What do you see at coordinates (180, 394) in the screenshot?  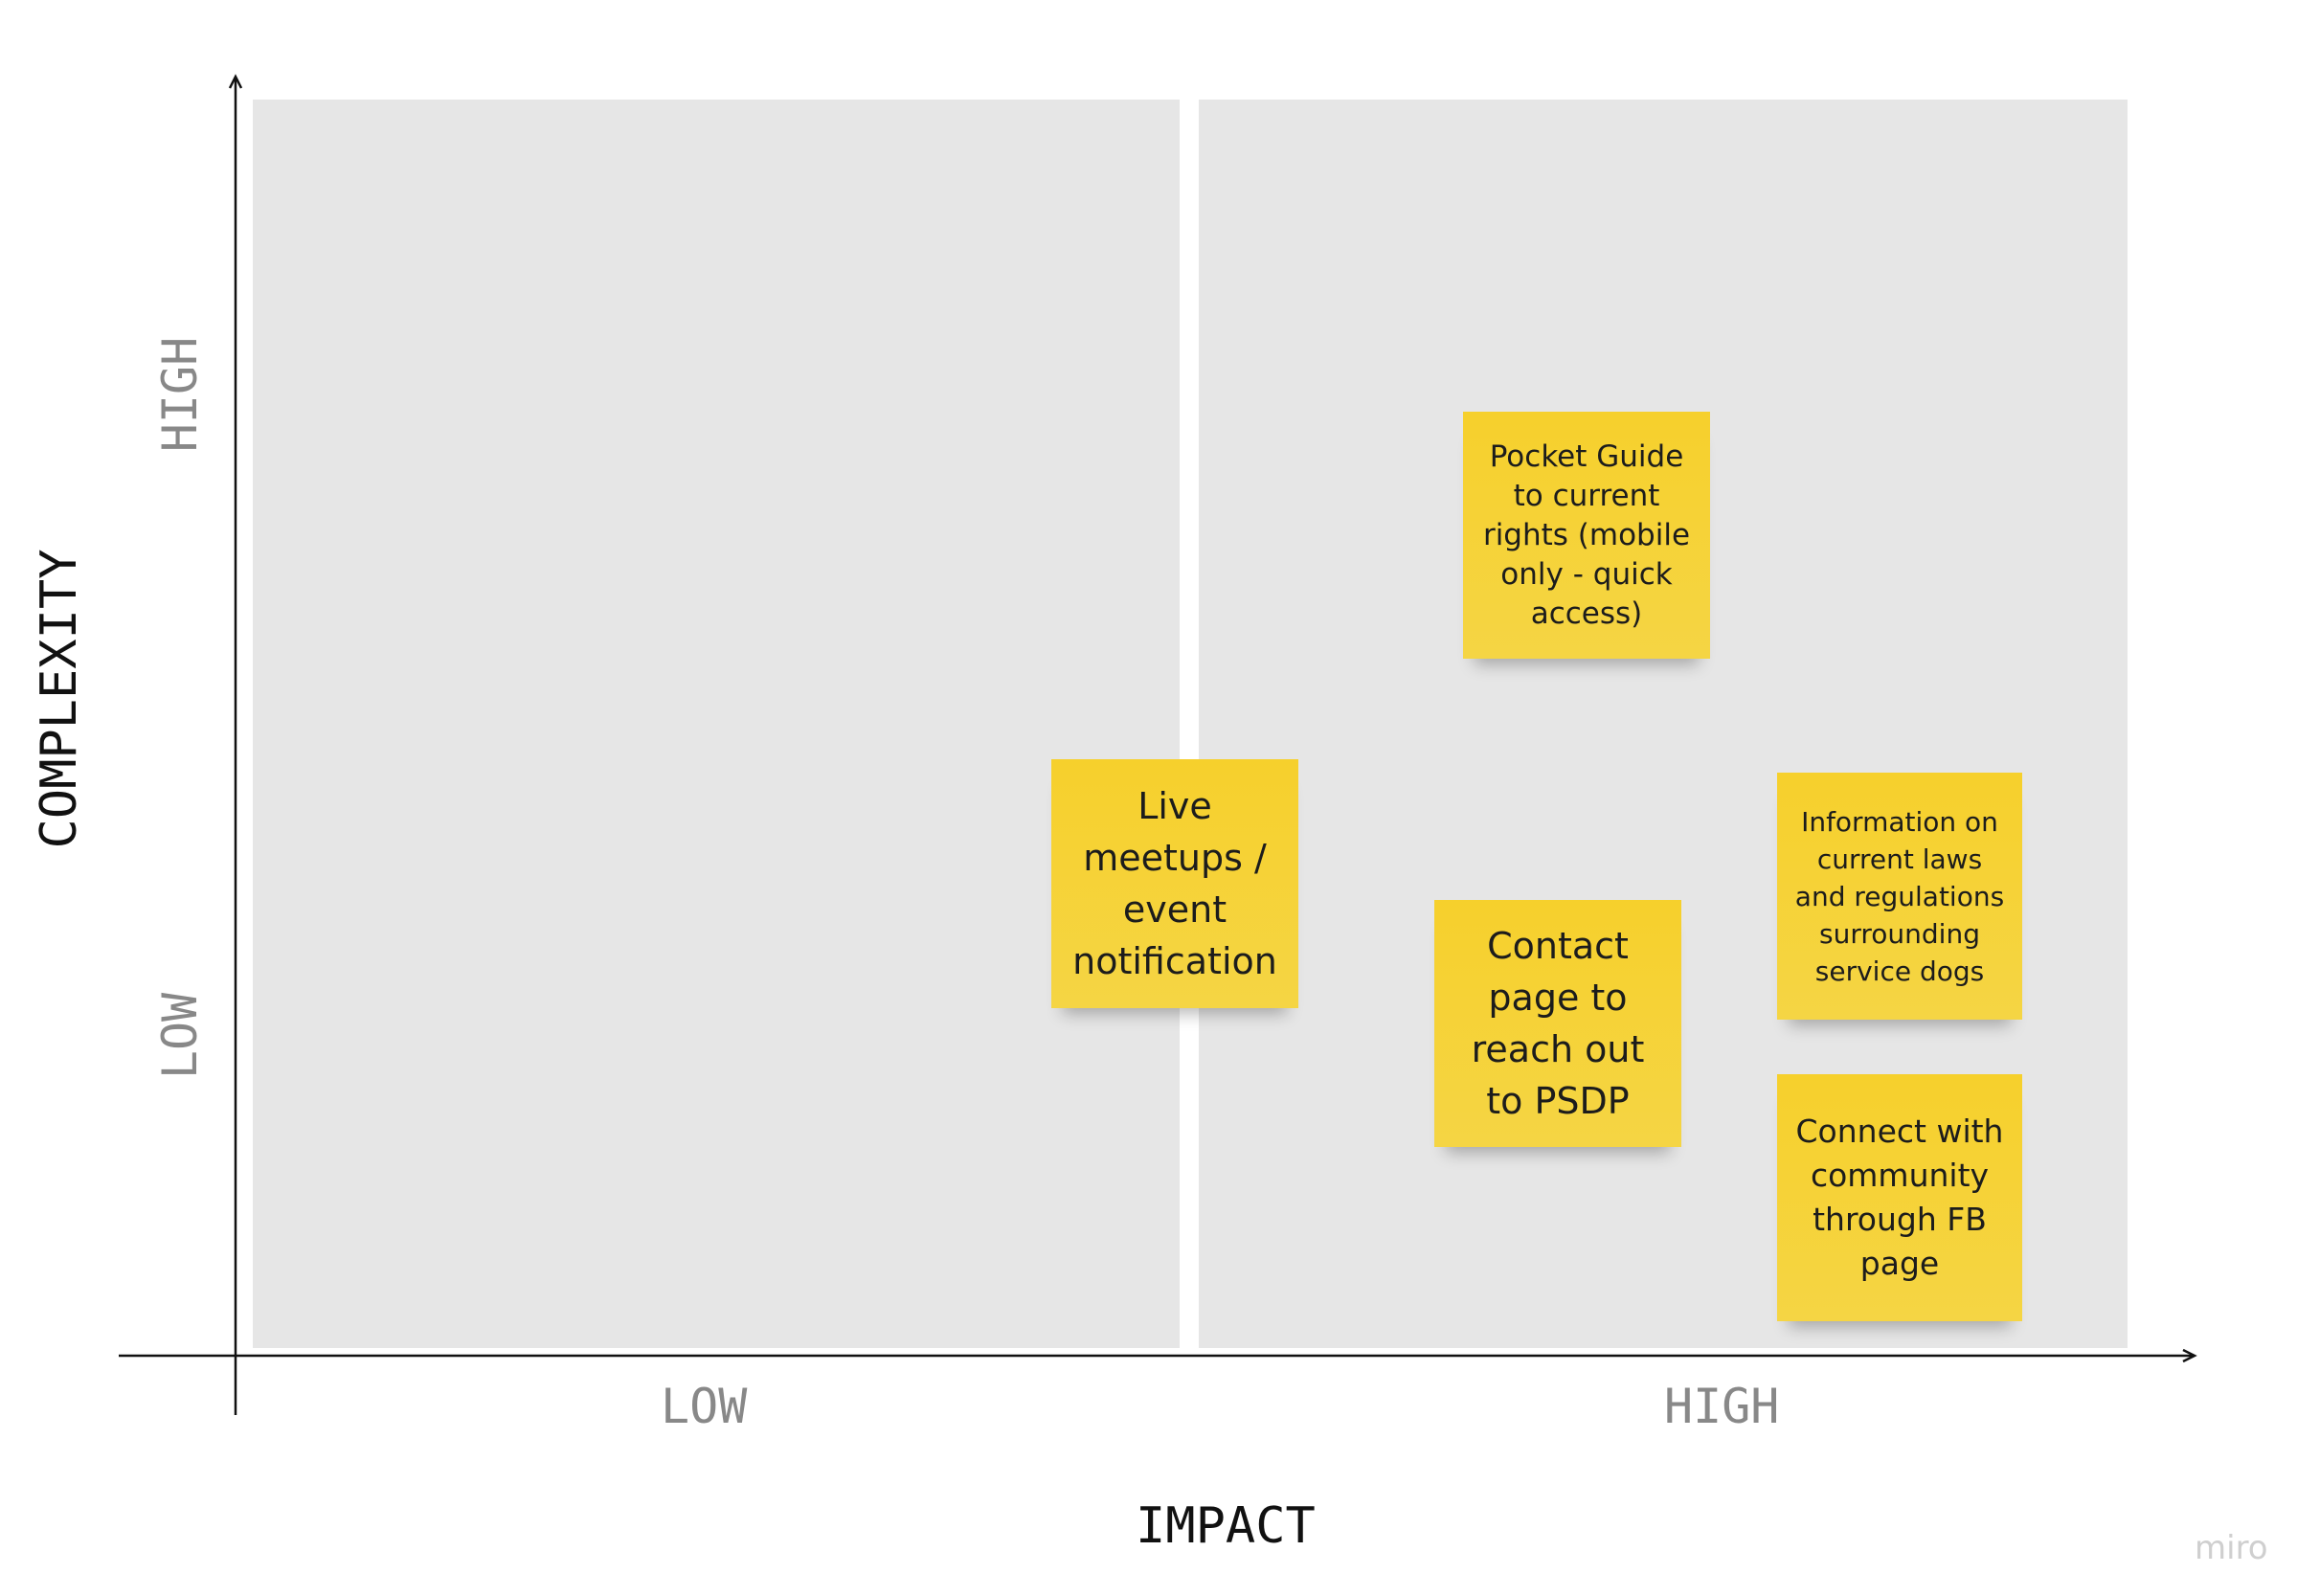 I see `y-axis-high-label: HIGH` at bounding box center [180, 394].